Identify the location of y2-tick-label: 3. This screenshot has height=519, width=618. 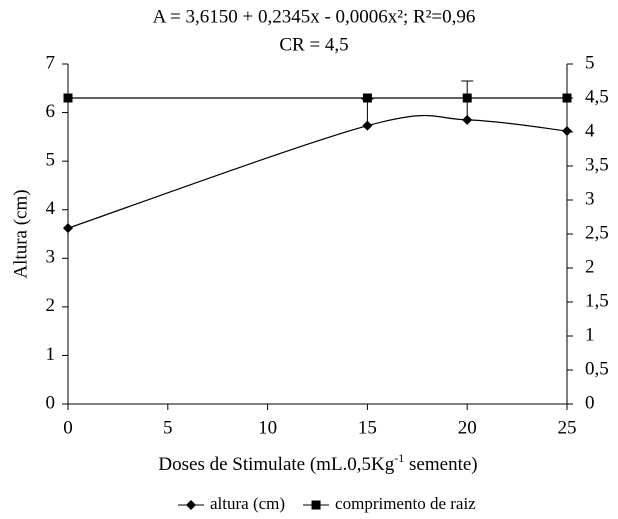
(590, 198).